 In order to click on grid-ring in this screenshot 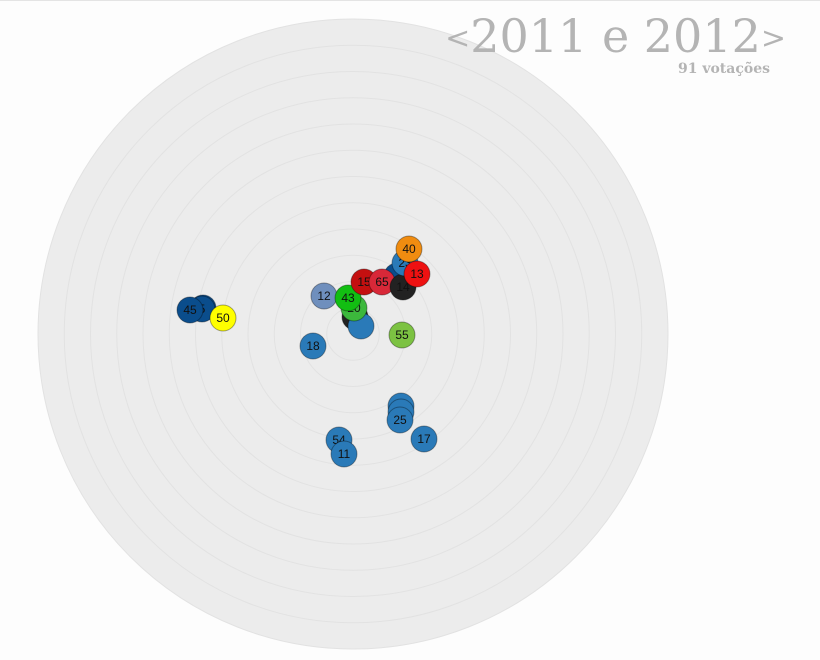, I will do `click(353, 334)`.